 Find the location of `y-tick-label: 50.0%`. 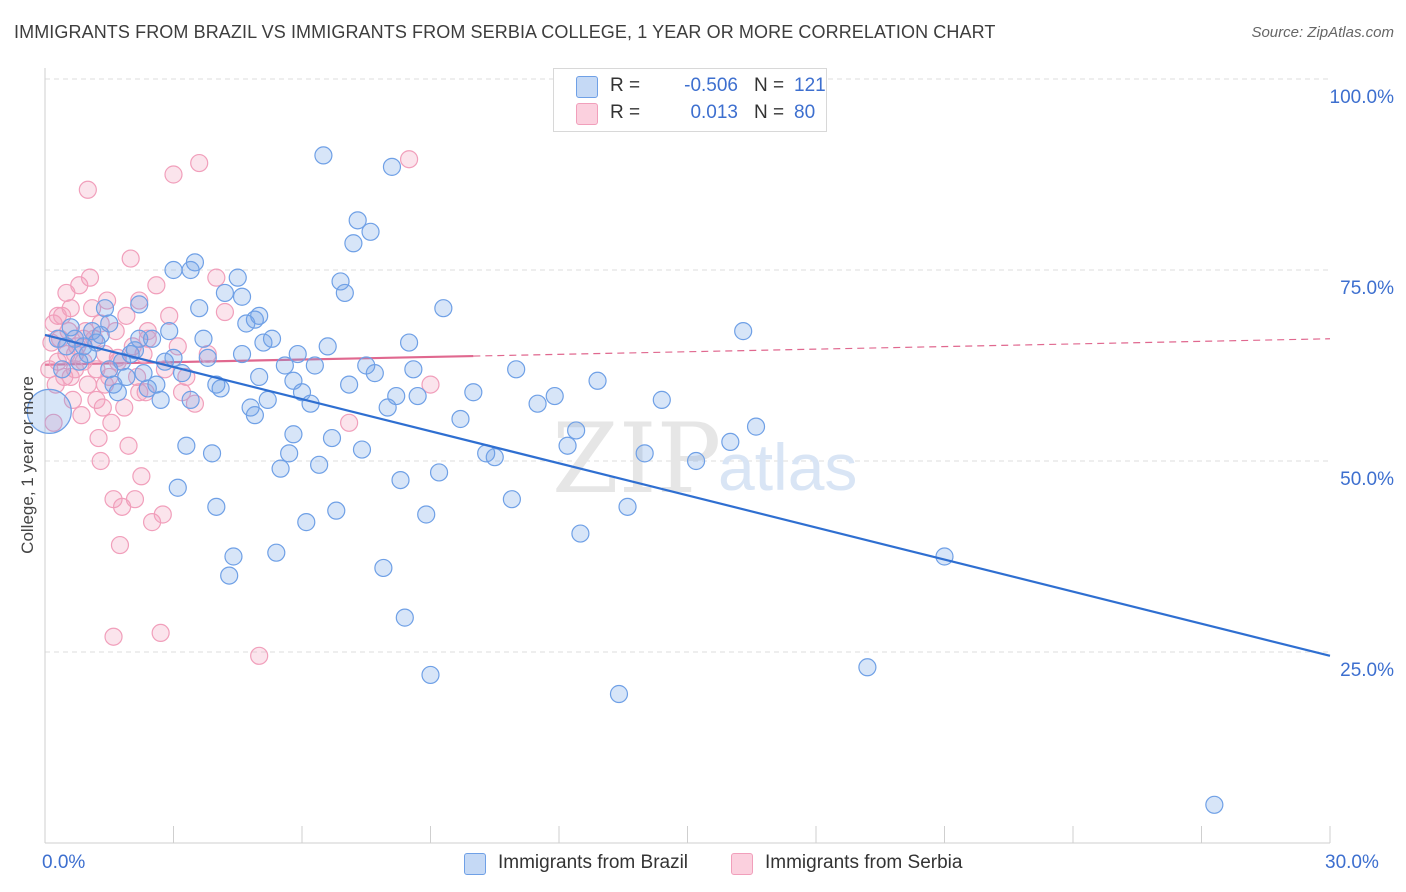

y-tick-label: 50.0% is located at coordinates (1367, 479).